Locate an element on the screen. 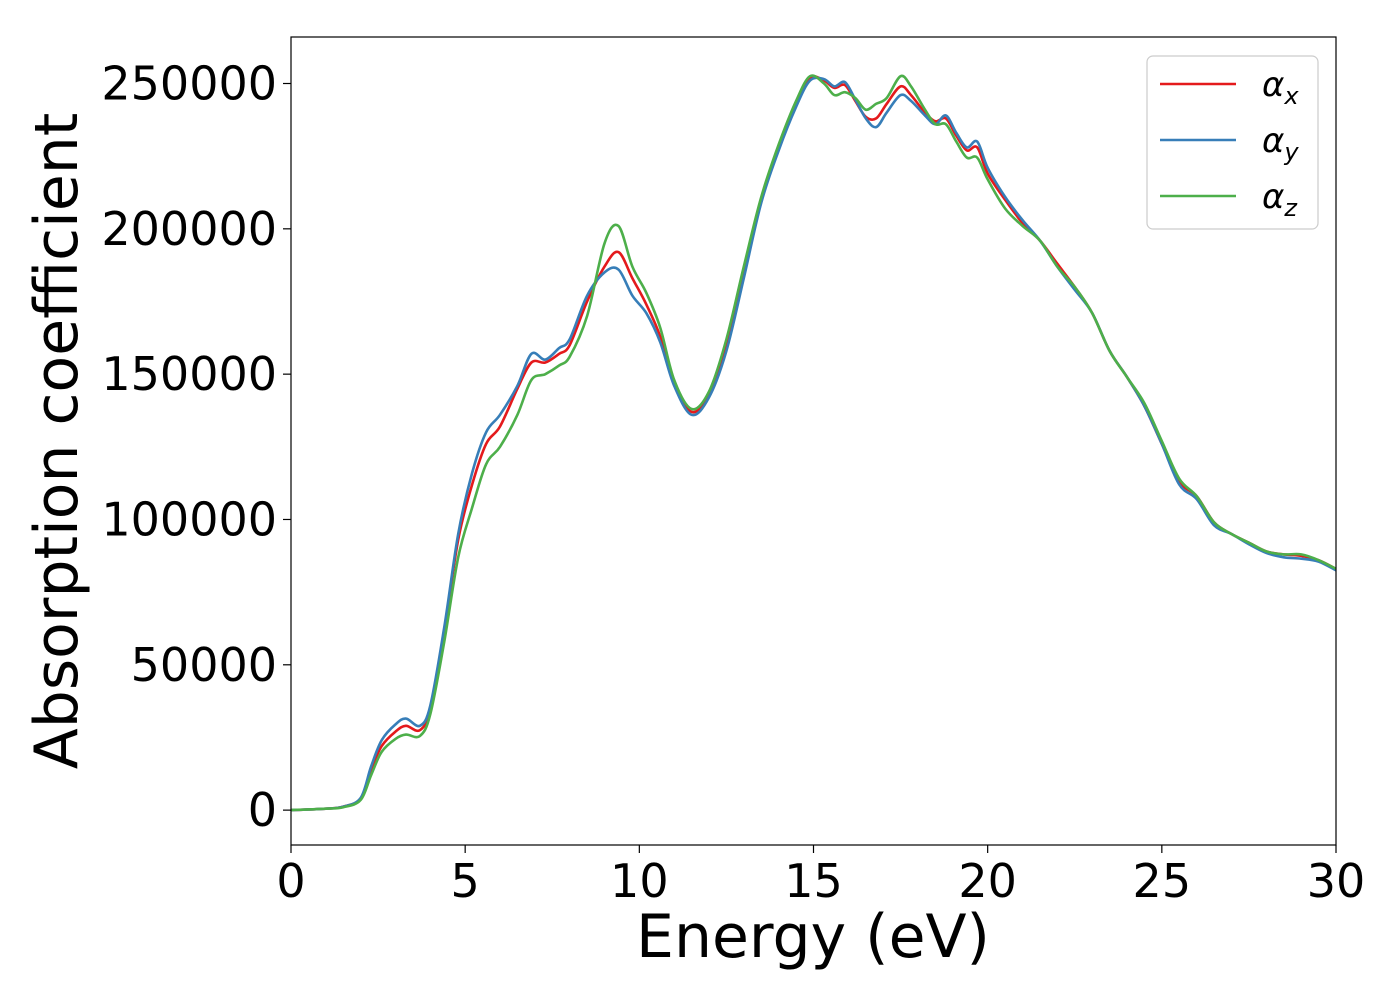 Image resolution: width=1400 pixels, height=1000 pixels. x-tick-label: 0 is located at coordinates (290, 881).